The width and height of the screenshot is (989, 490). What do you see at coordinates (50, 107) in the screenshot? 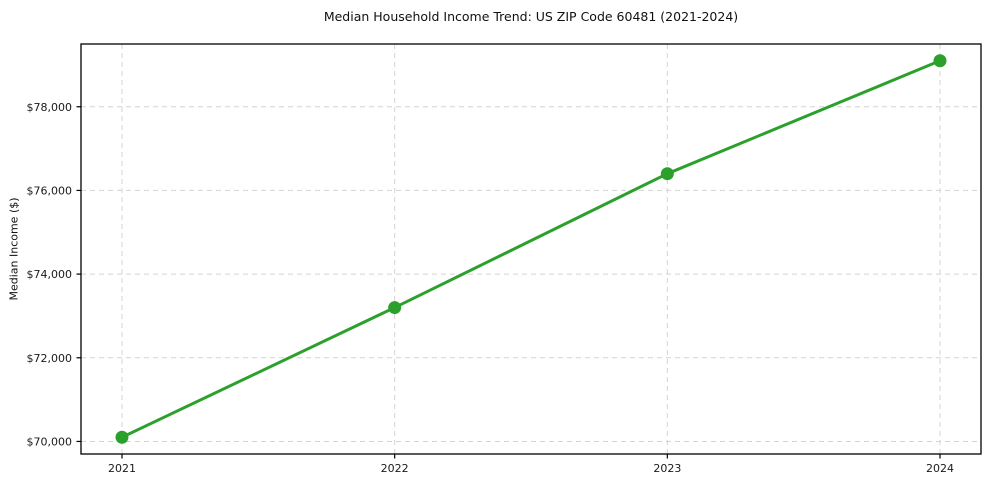
I see `y-tick-label: $78,000` at bounding box center [50, 107].